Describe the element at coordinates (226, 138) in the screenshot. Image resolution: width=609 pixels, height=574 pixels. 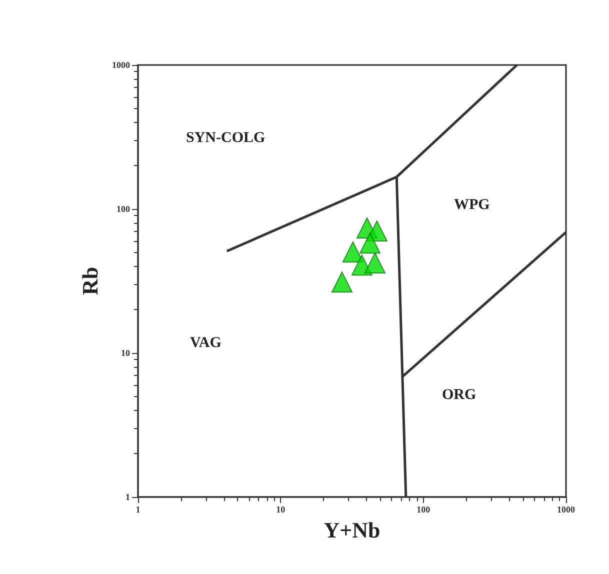
I see `annotation: SYN-COLG` at that location.